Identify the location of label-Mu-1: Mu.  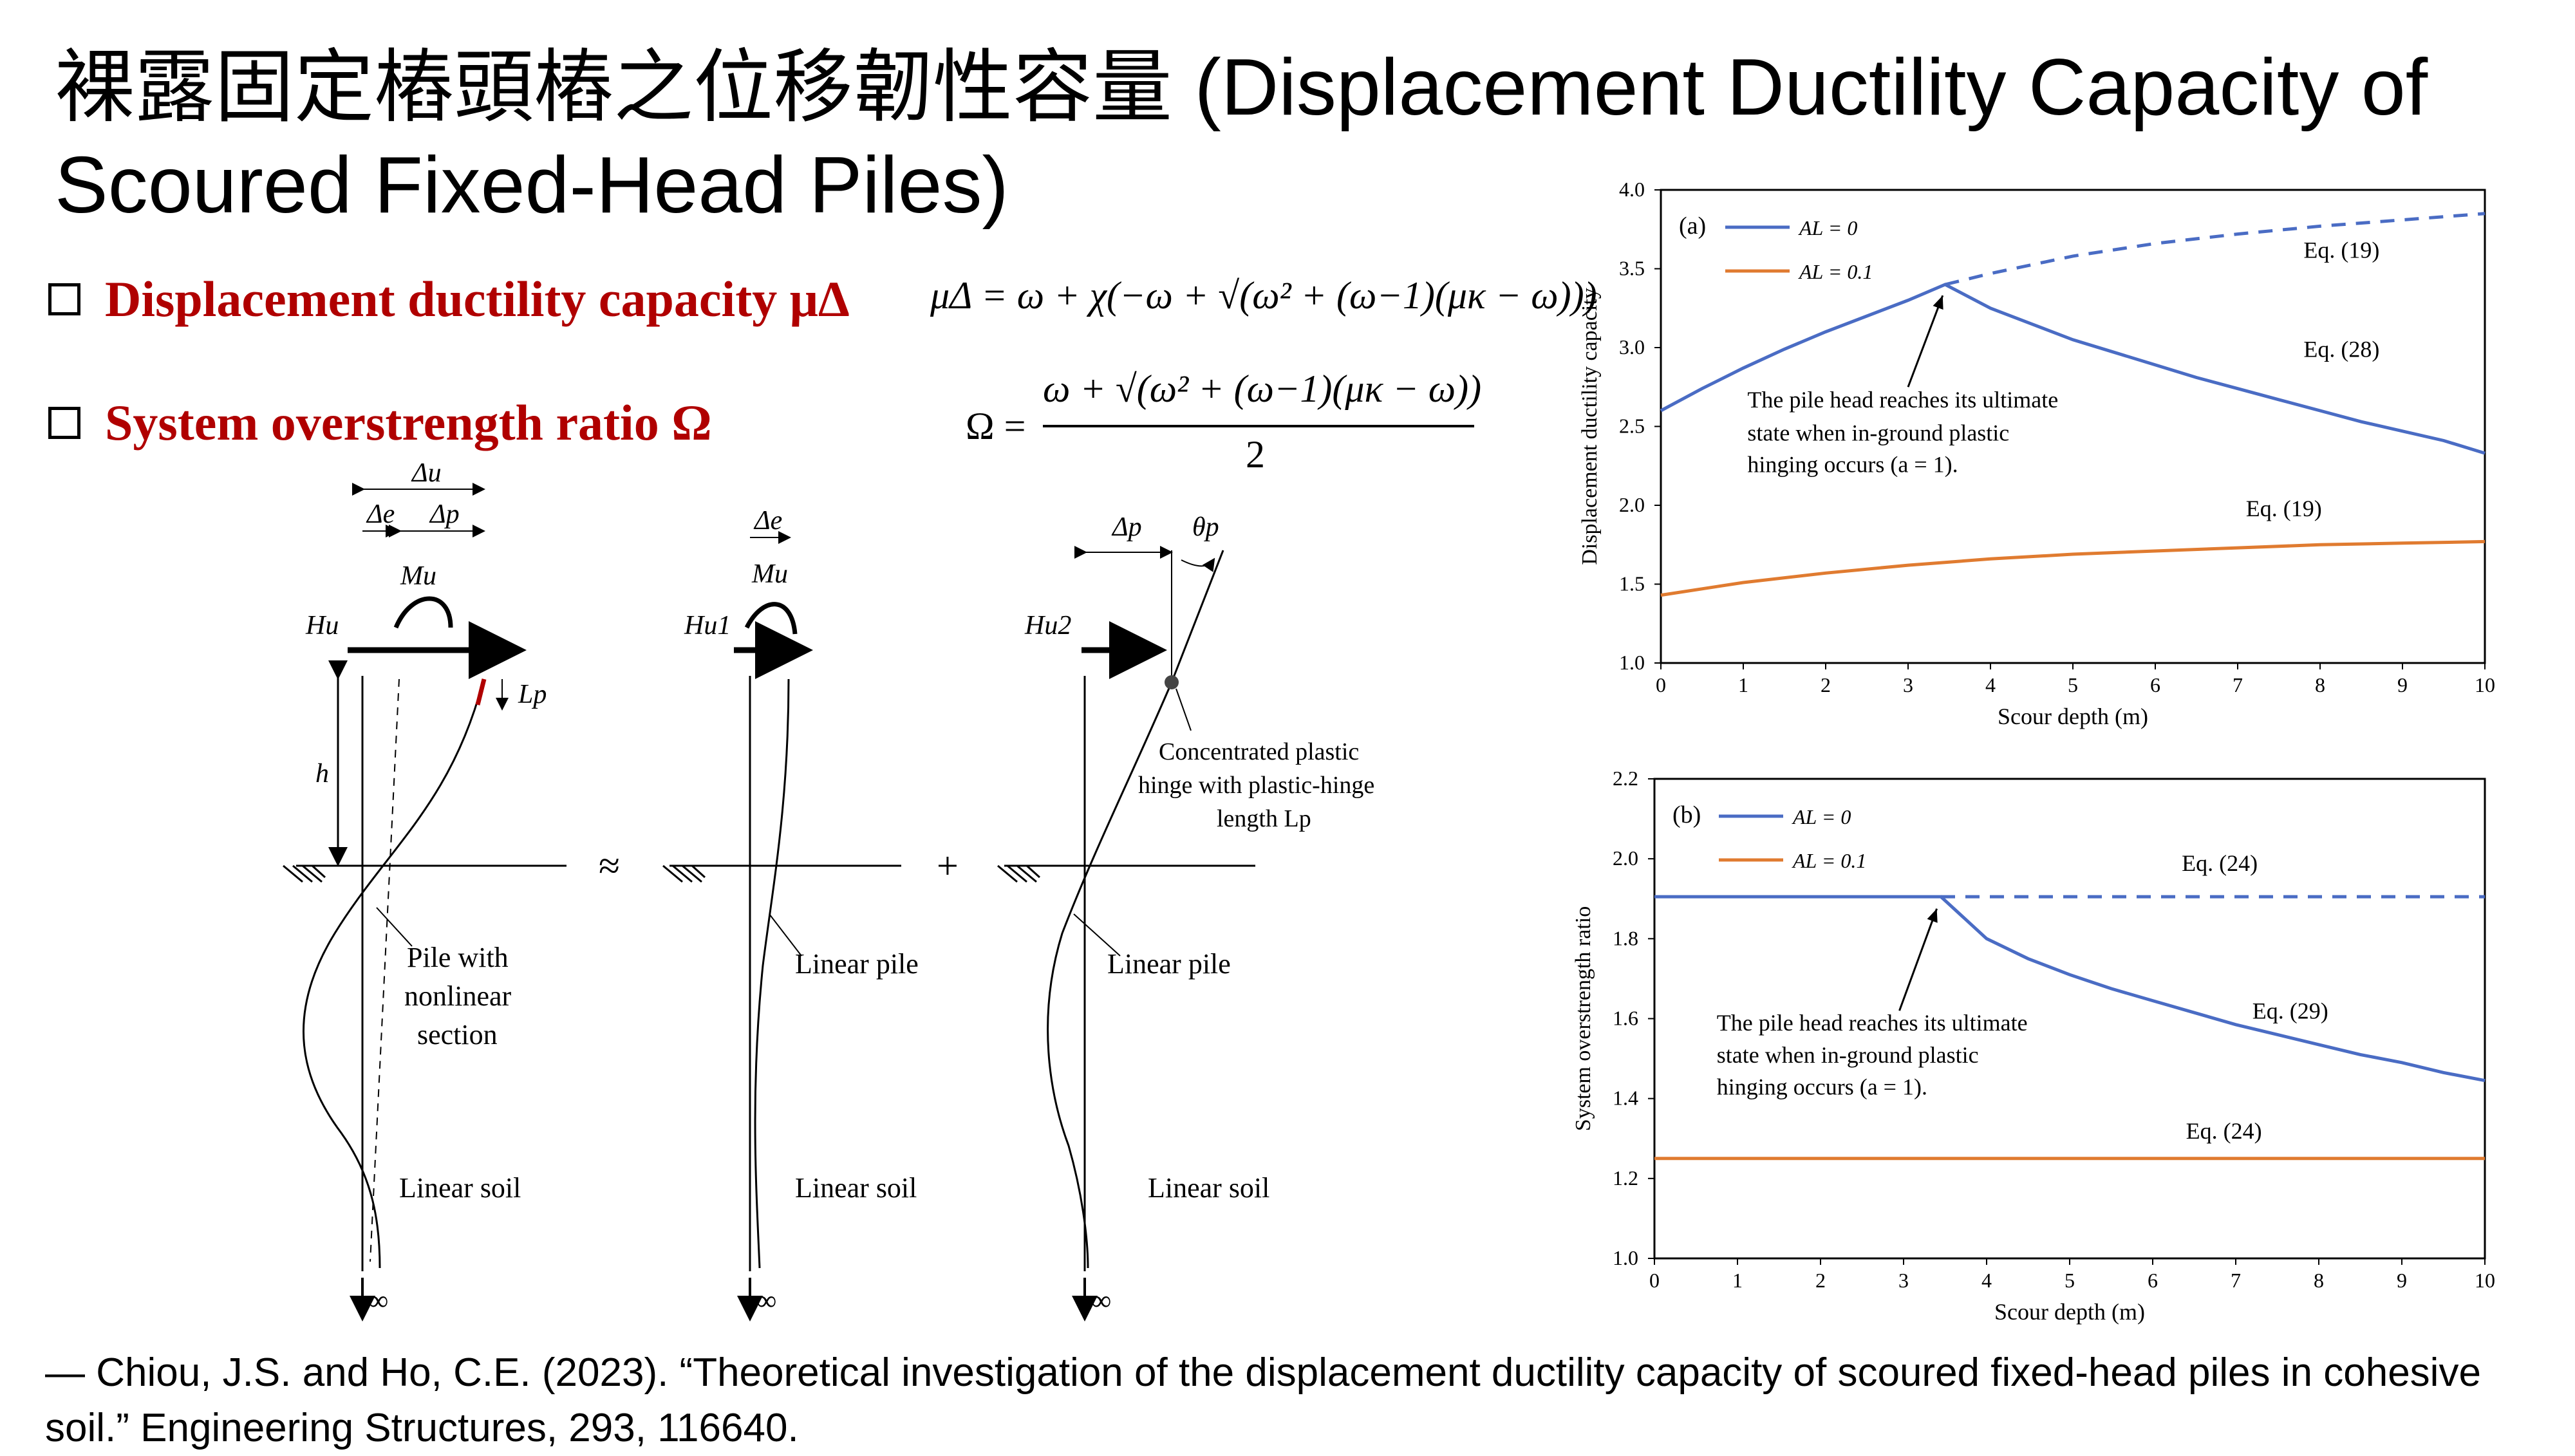
(418, 576).